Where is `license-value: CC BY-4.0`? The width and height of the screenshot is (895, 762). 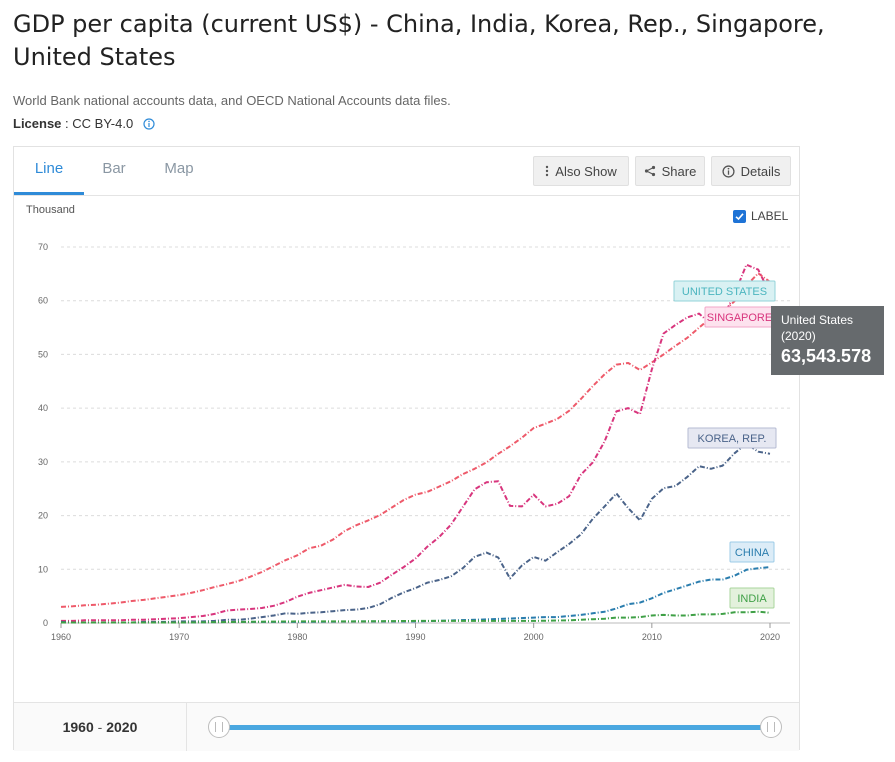
license-value: CC BY-4.0 is located at coordinates (103, 123).